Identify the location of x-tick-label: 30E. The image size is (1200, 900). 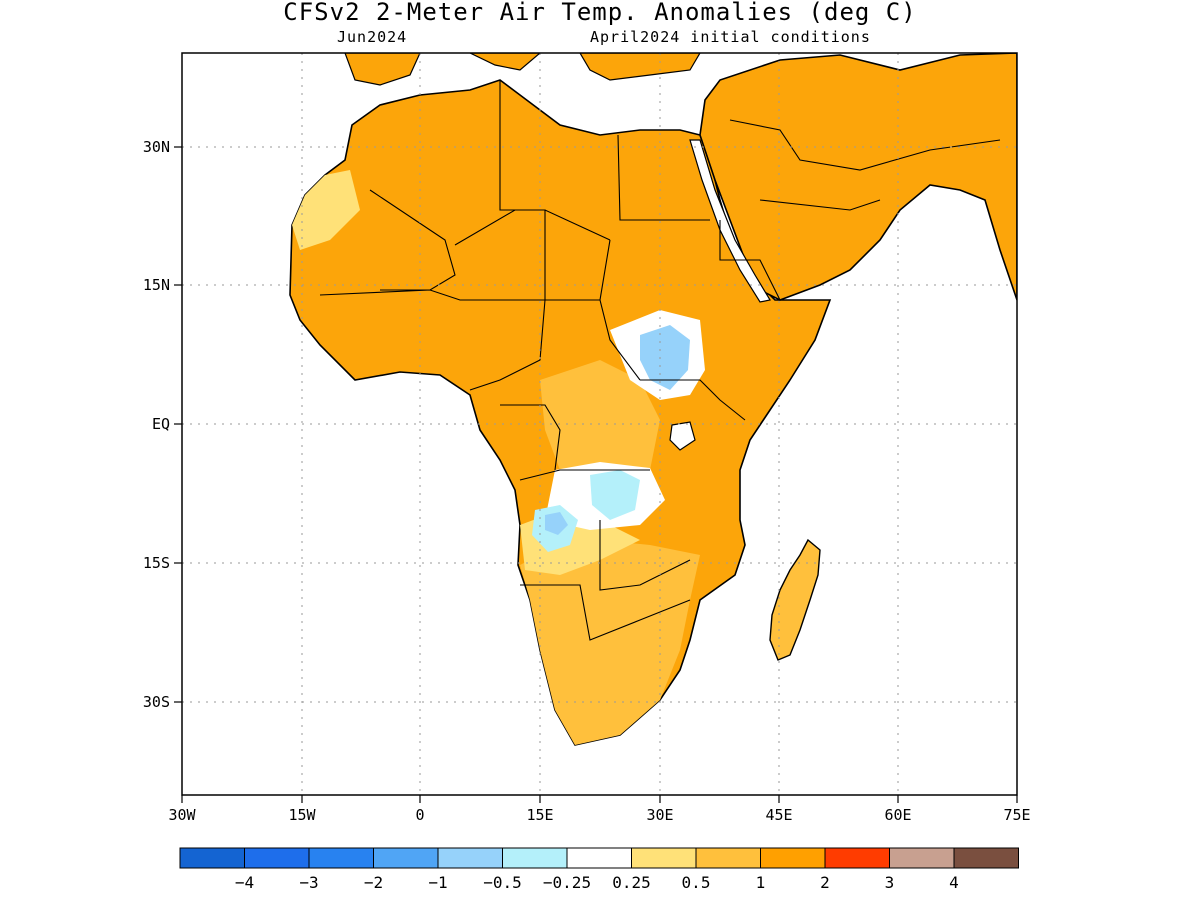
(659, 815).